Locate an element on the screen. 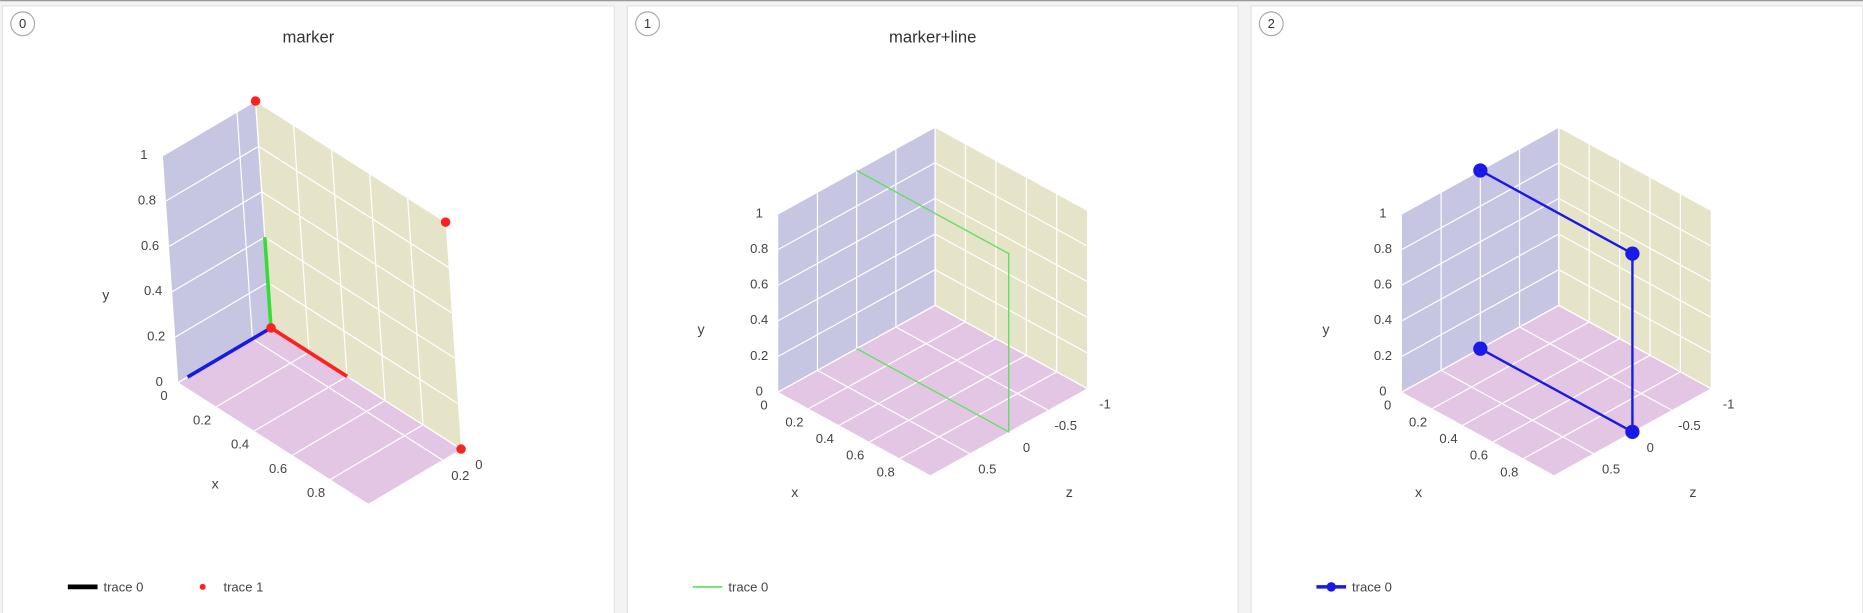 The width and height of the screenshot is (1863, 613). tick-label: -0.5 is located at coordinates (1066, 425).